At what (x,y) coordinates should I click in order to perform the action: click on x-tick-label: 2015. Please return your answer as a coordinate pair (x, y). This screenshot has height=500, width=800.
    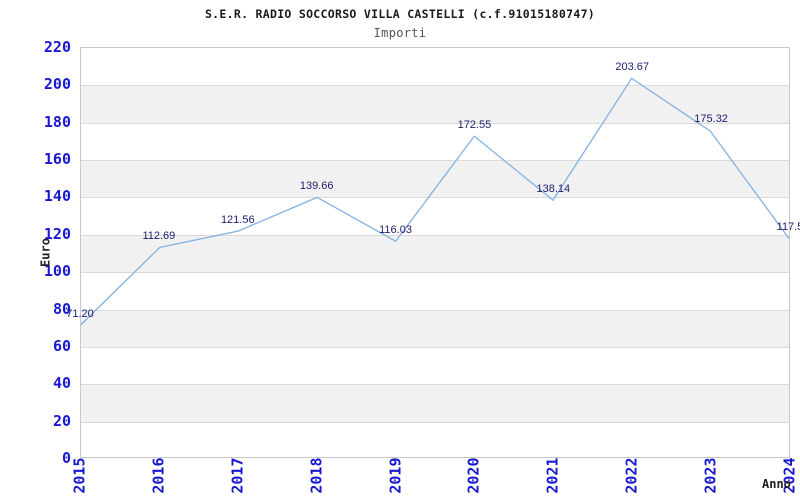
    Looking at the image, I should click on (79, 475).